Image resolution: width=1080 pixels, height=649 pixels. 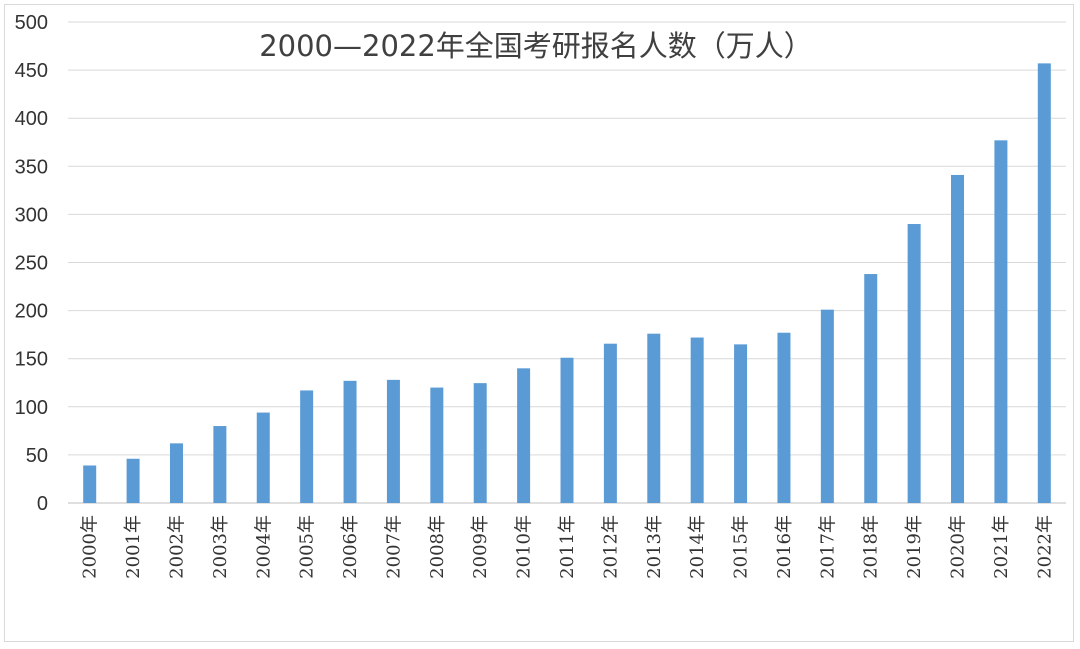 I want to click on y-tick-label: 250, so click(x=31, y=264).